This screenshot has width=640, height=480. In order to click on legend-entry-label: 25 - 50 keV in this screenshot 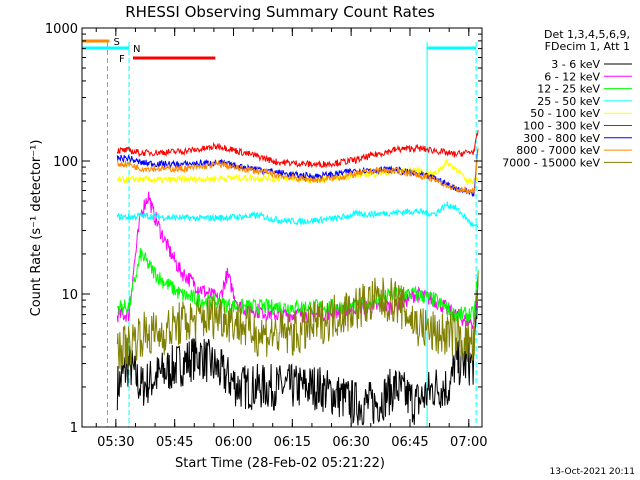, I will do `click(568, 101)`.